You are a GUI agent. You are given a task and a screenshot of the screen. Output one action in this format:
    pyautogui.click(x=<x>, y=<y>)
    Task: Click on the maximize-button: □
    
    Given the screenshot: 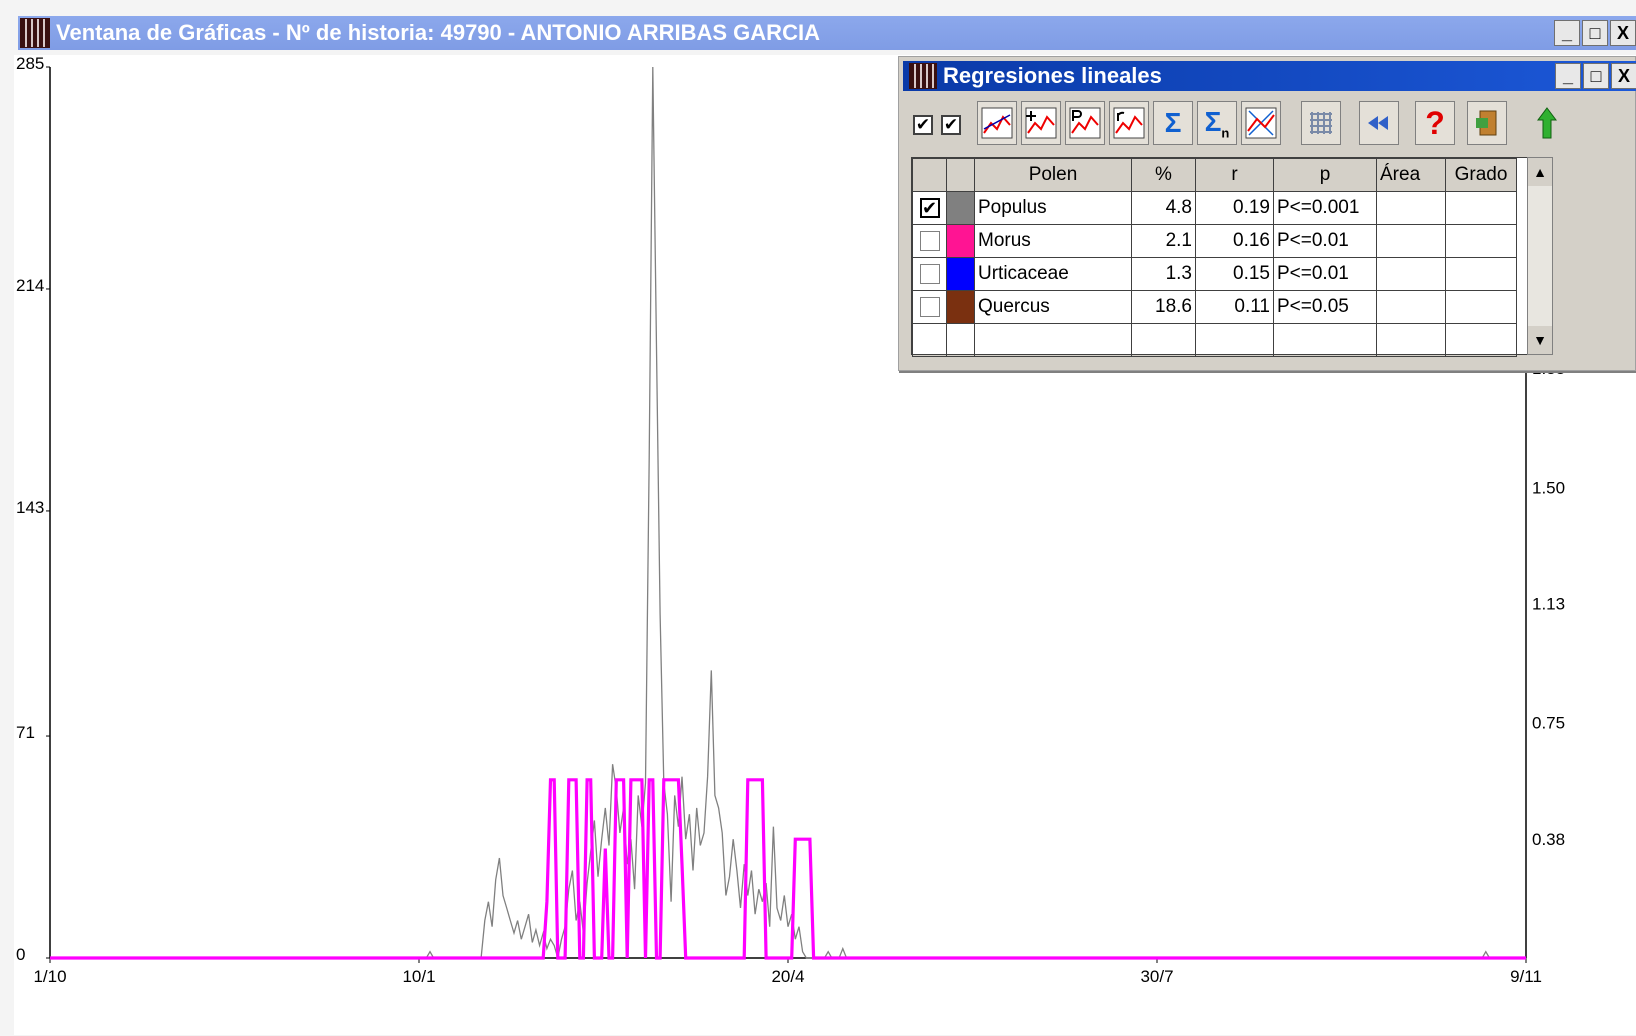 What is the action you would take?
    pyautogui.click(x=1595, y=33)
    